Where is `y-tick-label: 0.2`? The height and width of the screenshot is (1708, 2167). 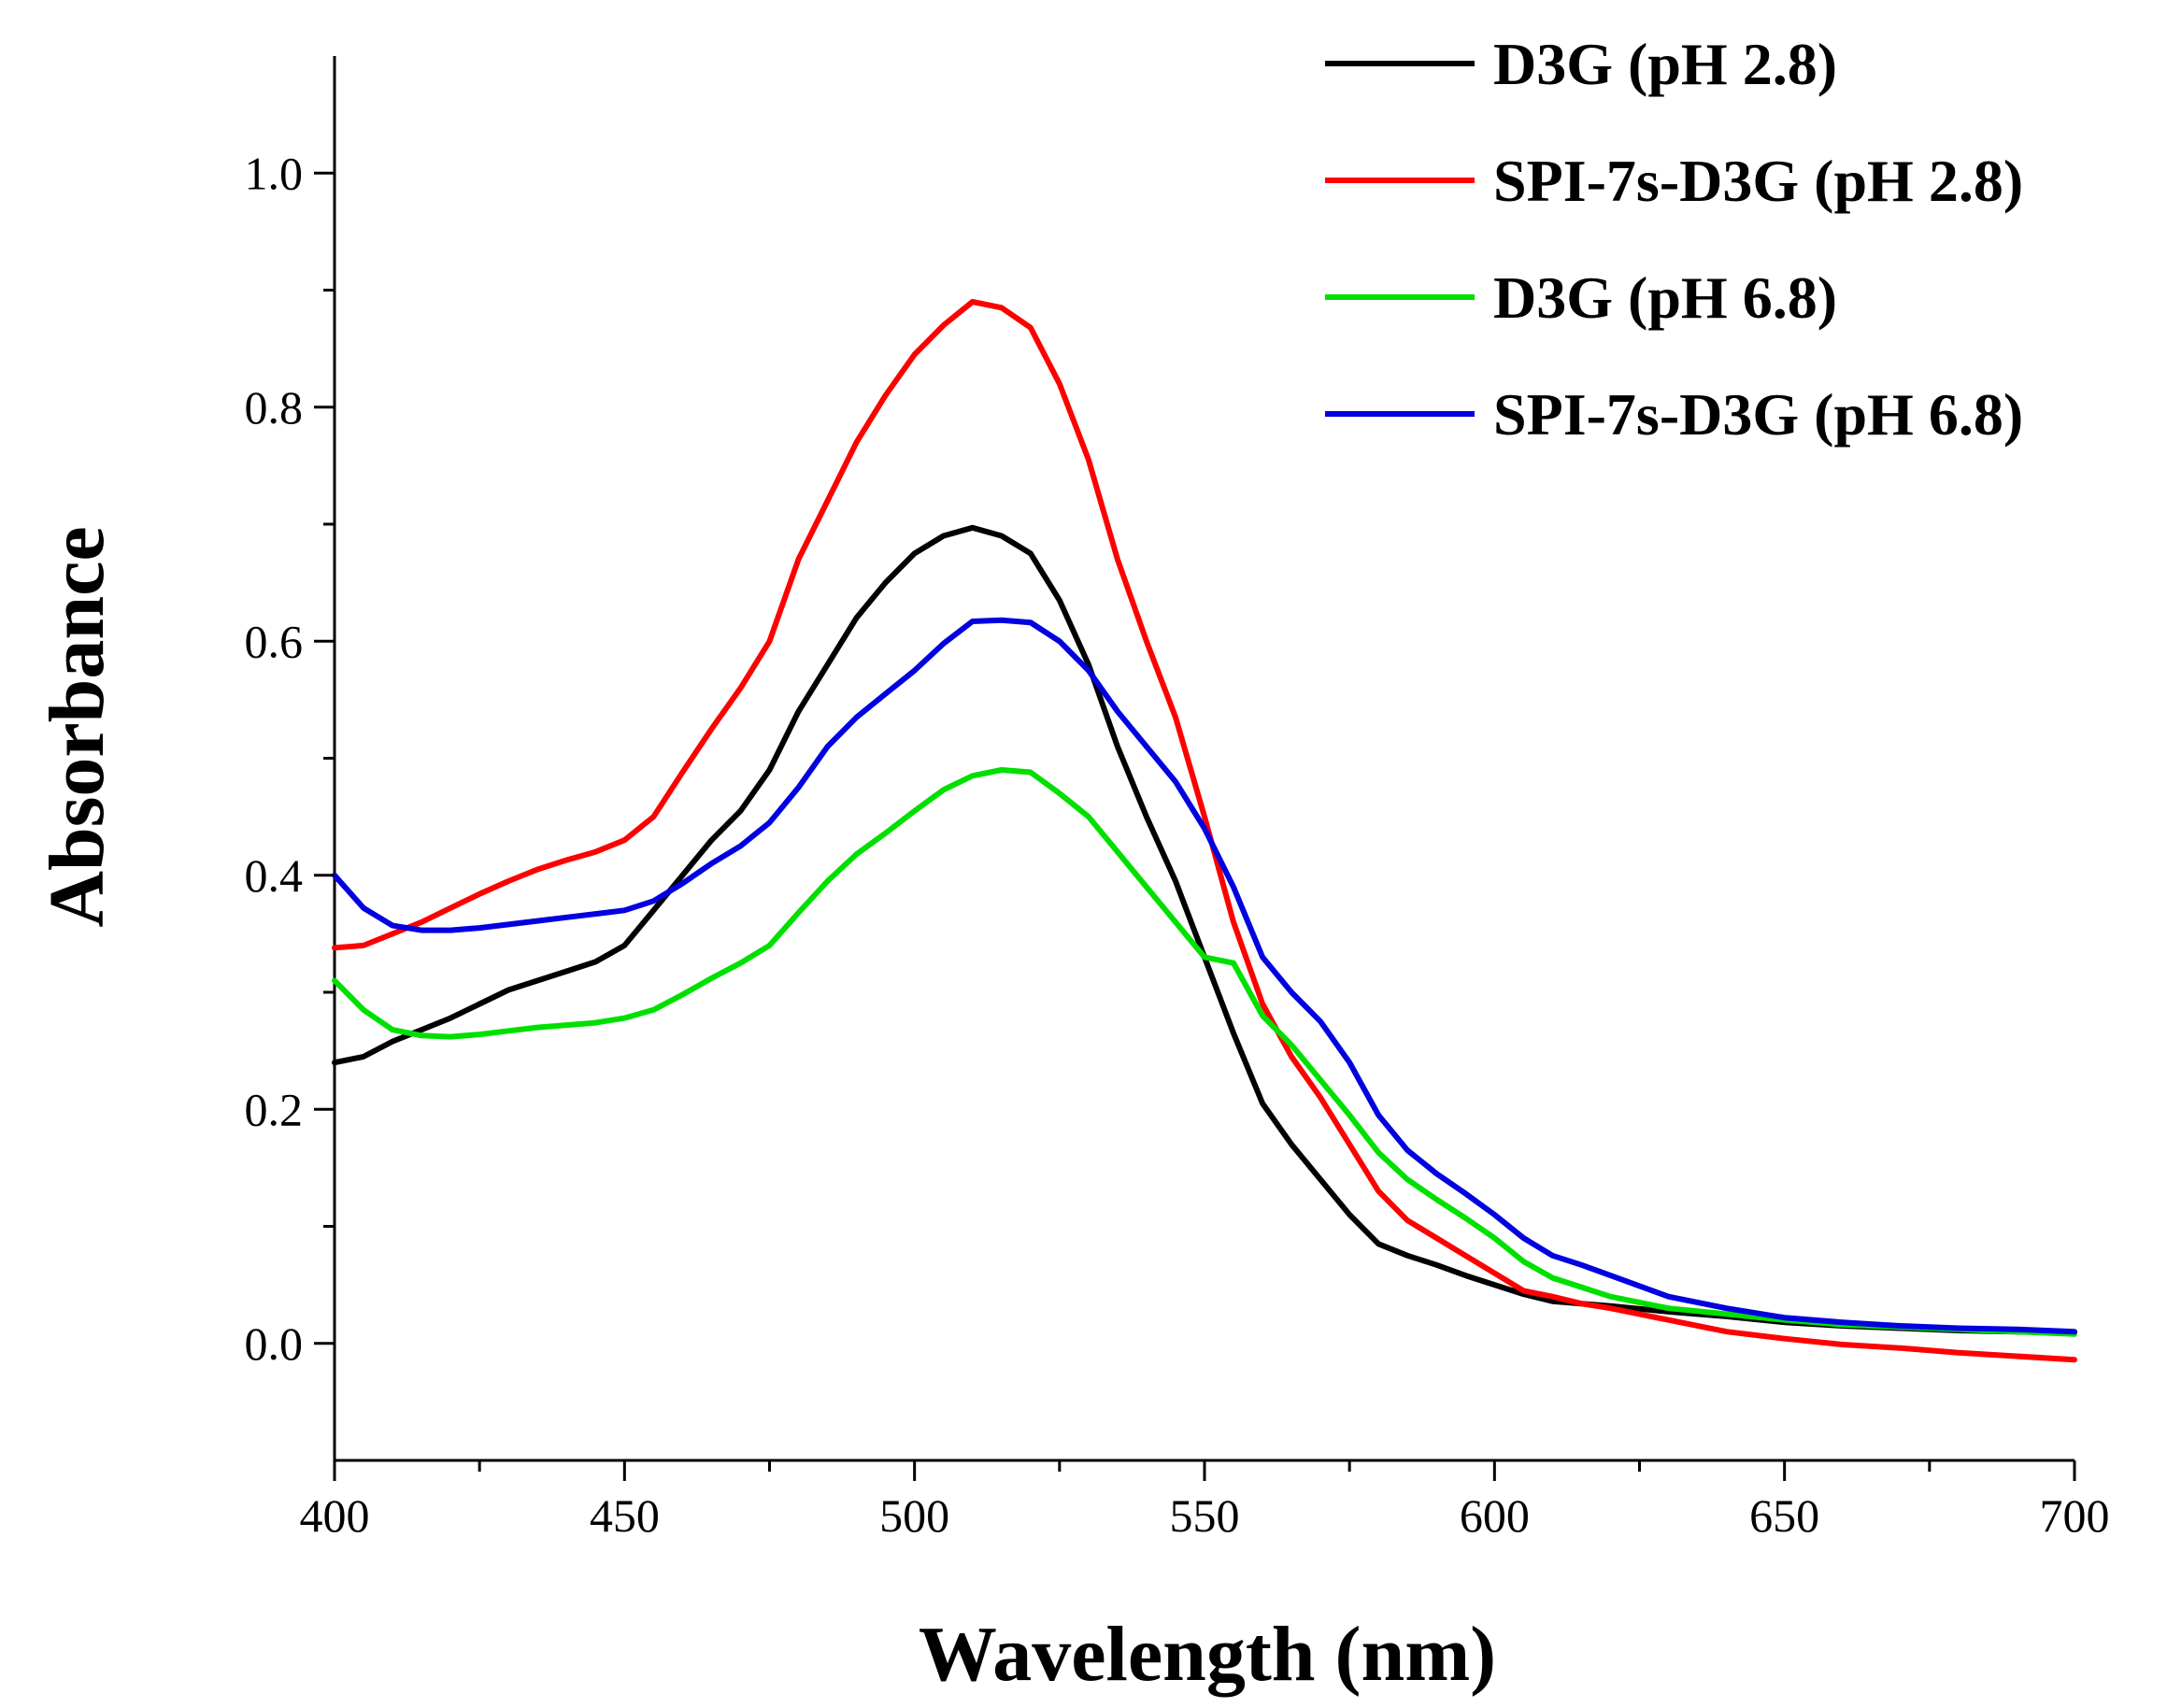 y-tick-label: 0.2 is located at coordinates (274, 1109).